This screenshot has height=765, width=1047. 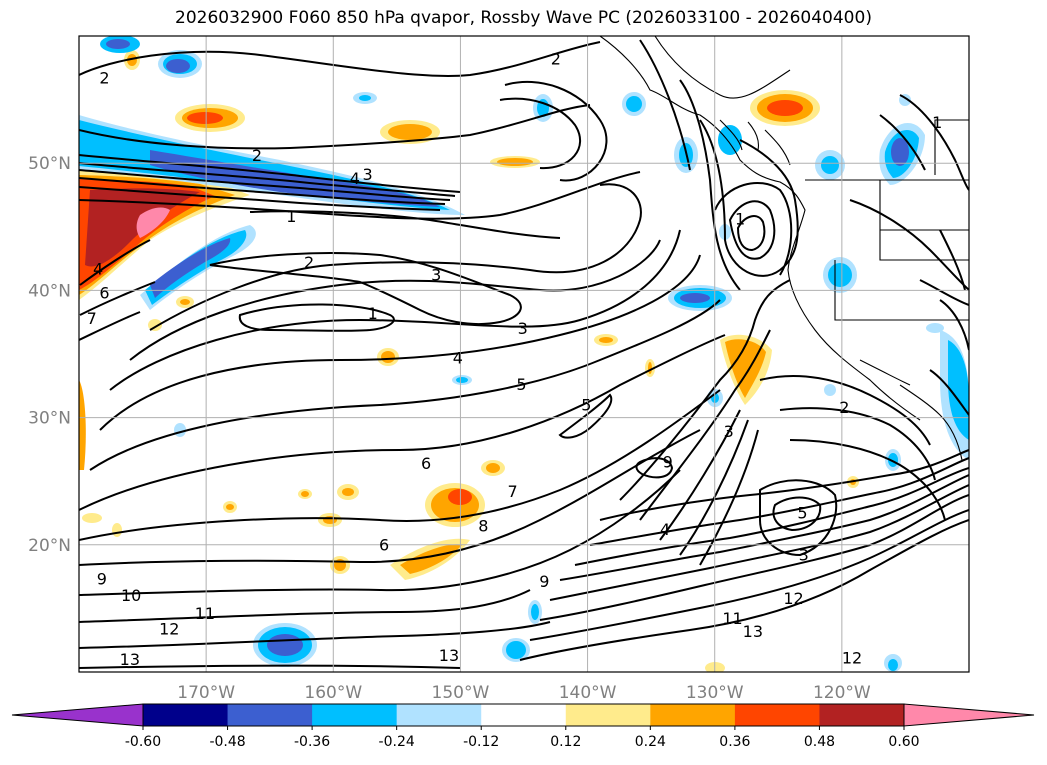 I want to click on contour-label: 8, so click(x=483, y=525).